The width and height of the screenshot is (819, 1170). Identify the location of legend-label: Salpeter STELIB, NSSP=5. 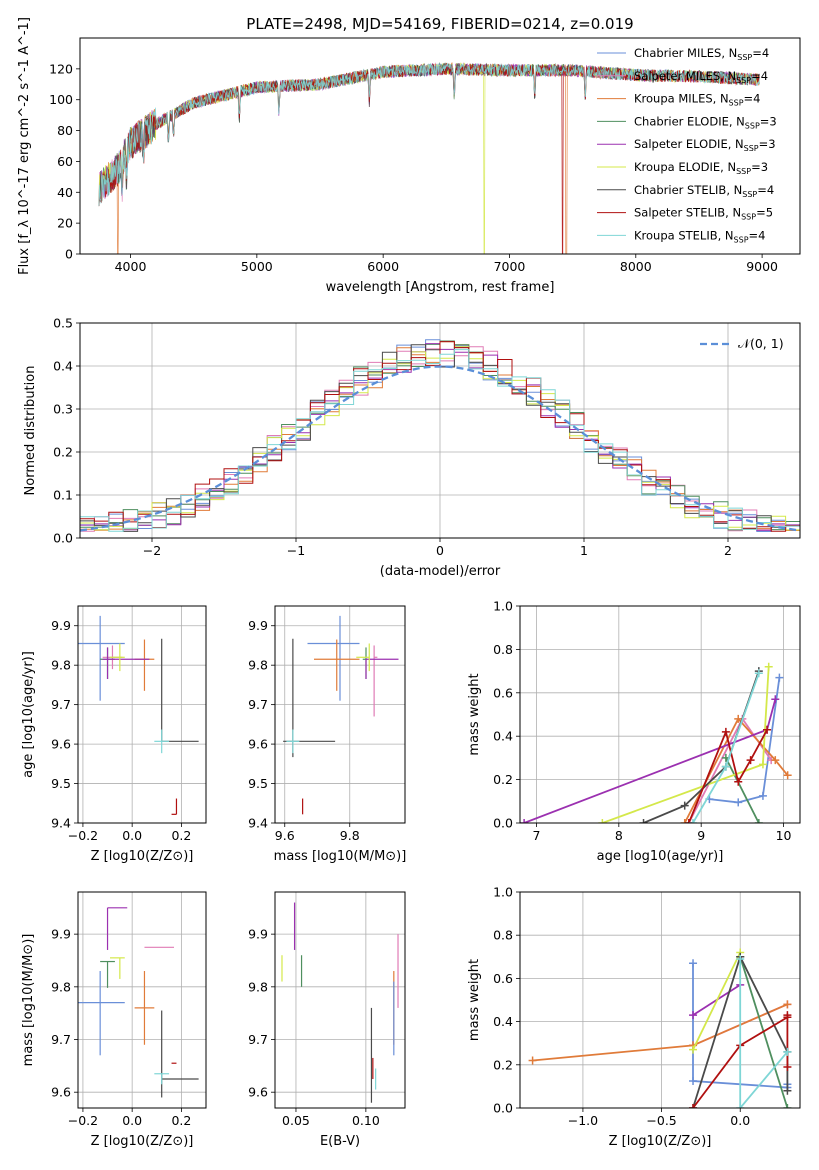
(703, 214).